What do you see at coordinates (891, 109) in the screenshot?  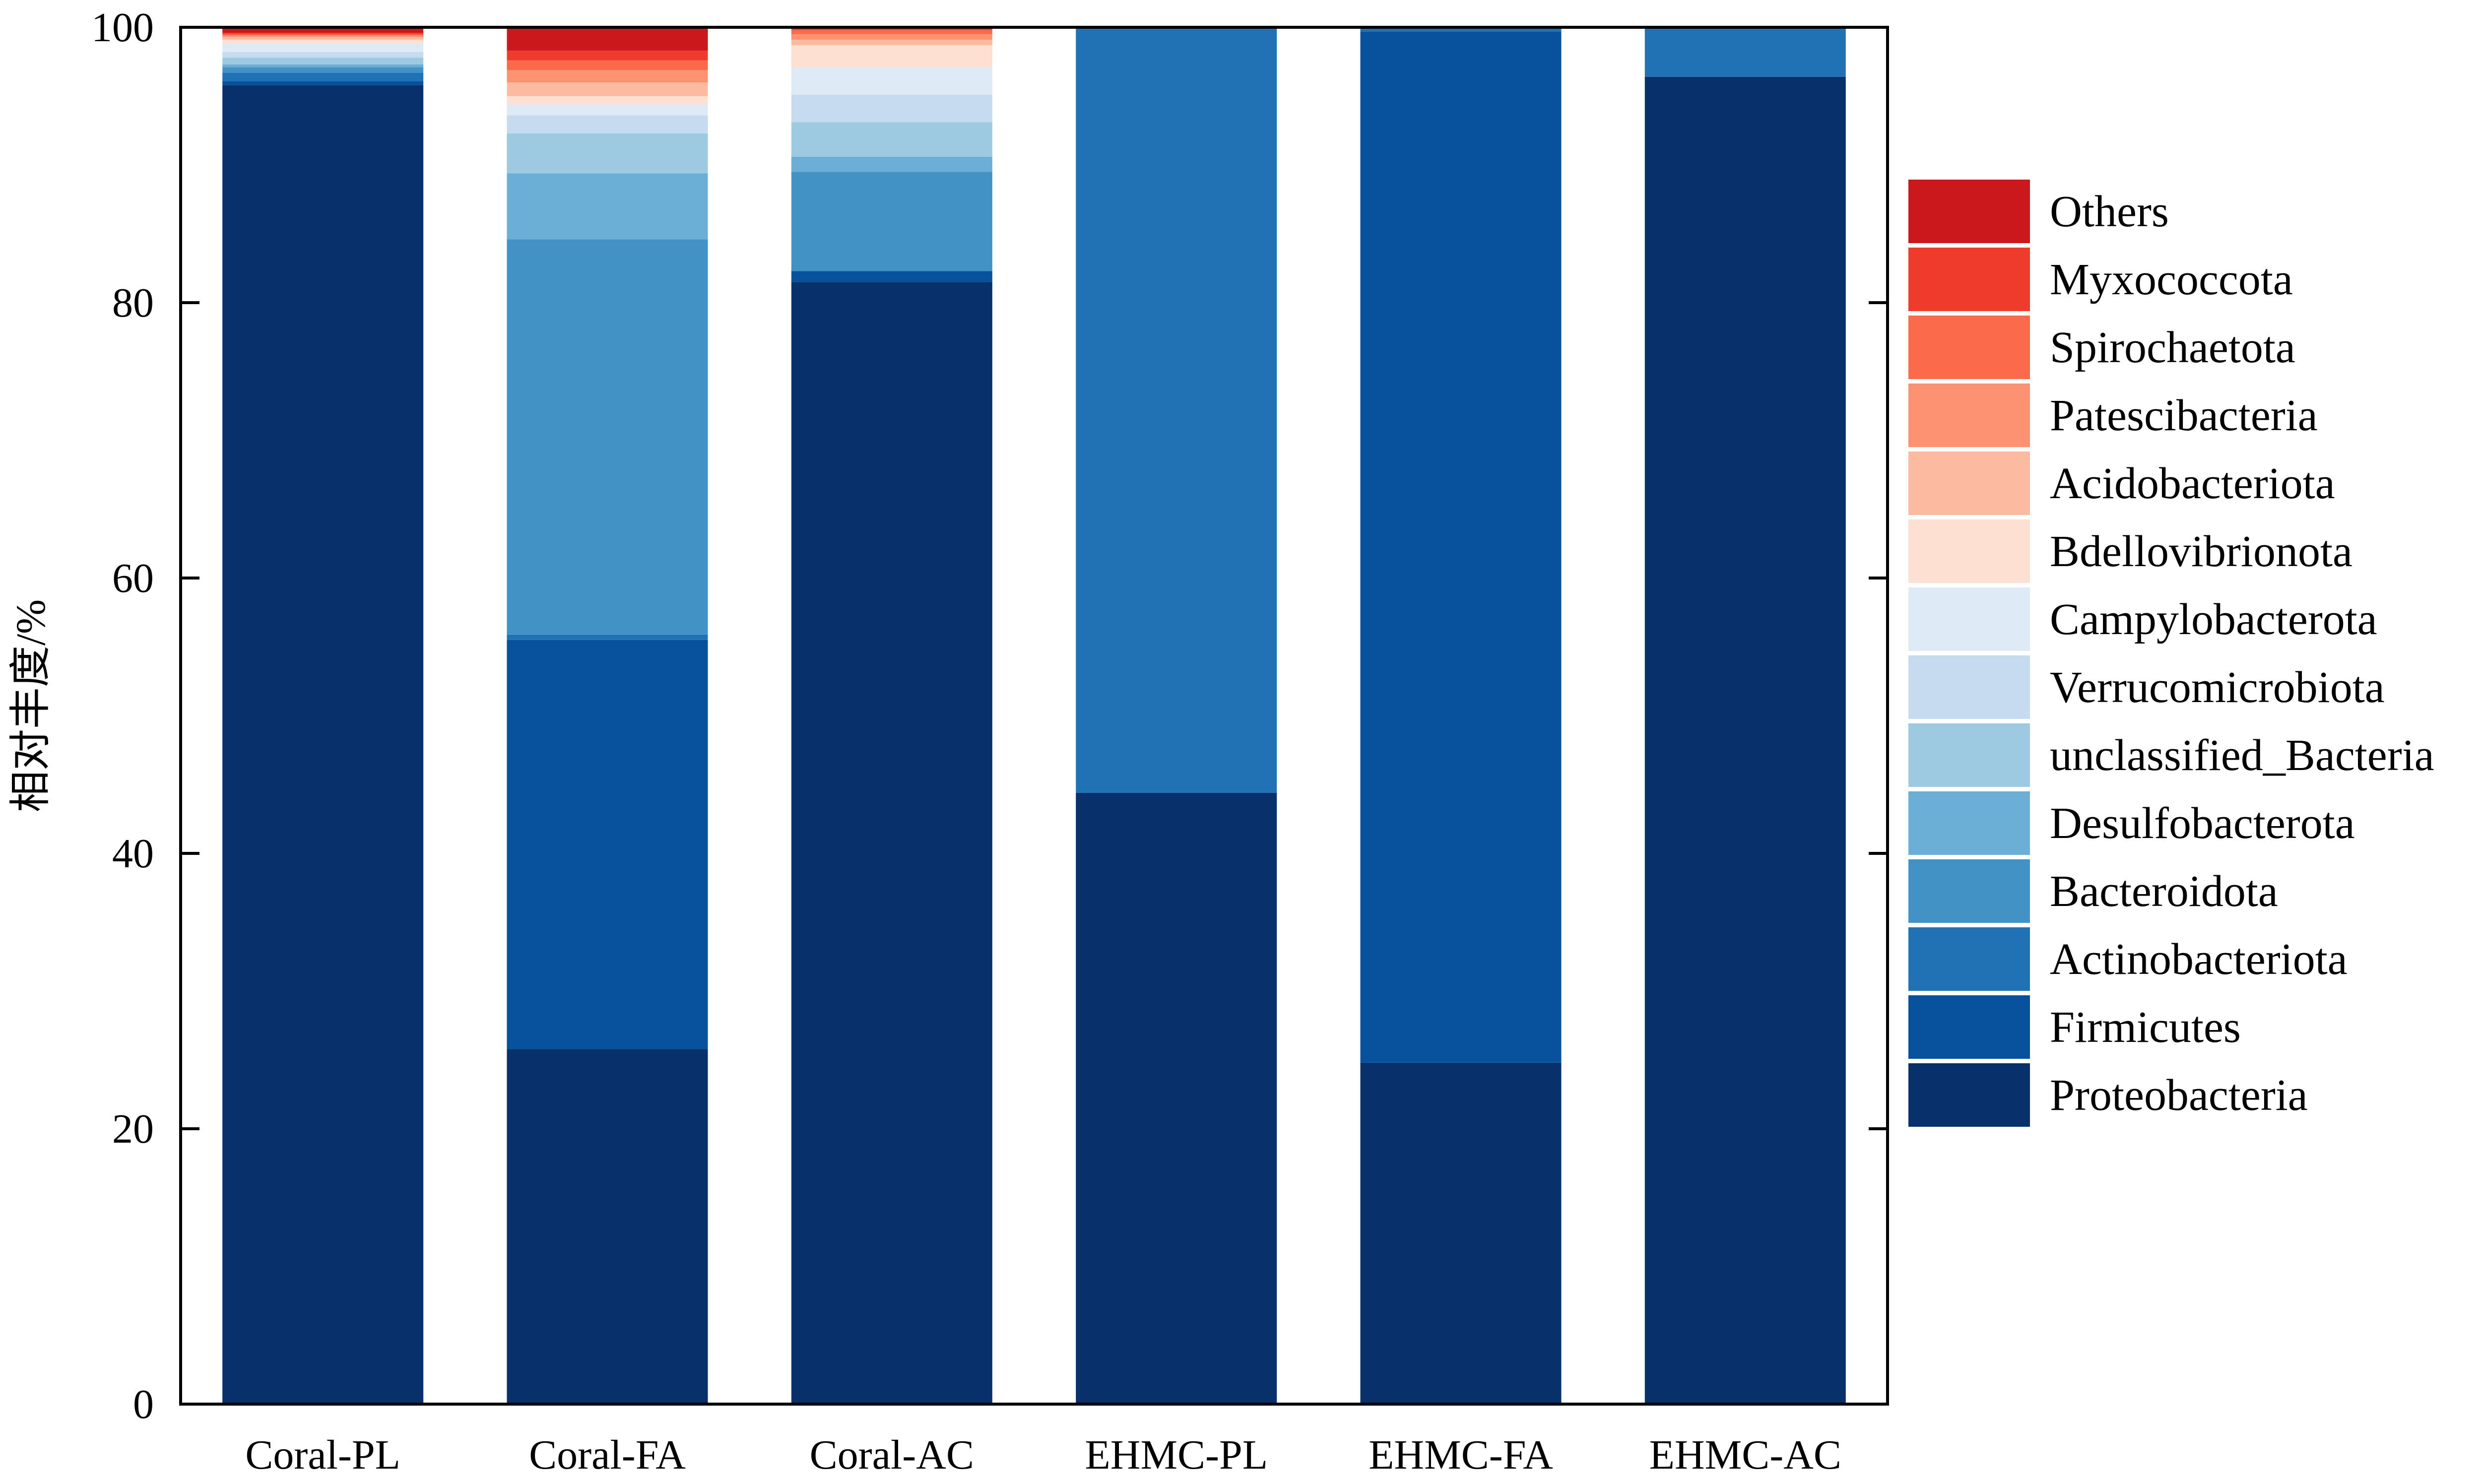 I see `bar-segment-coral-ac-verrucomicrobiota` at bounding box center [891, 109].